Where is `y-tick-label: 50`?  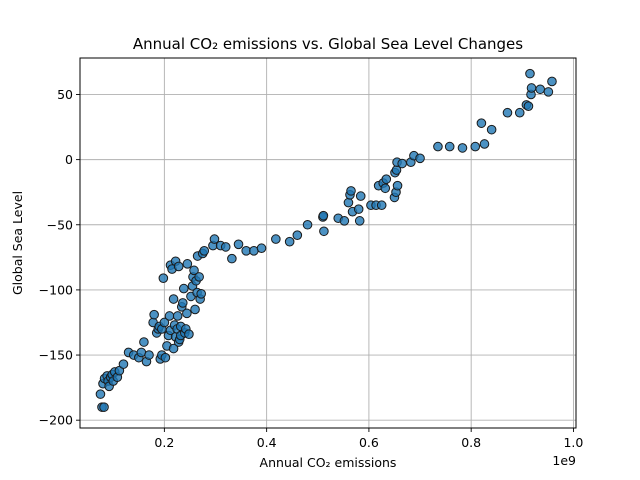 y-tick-label: 50 is located at coordinates (65, 94).